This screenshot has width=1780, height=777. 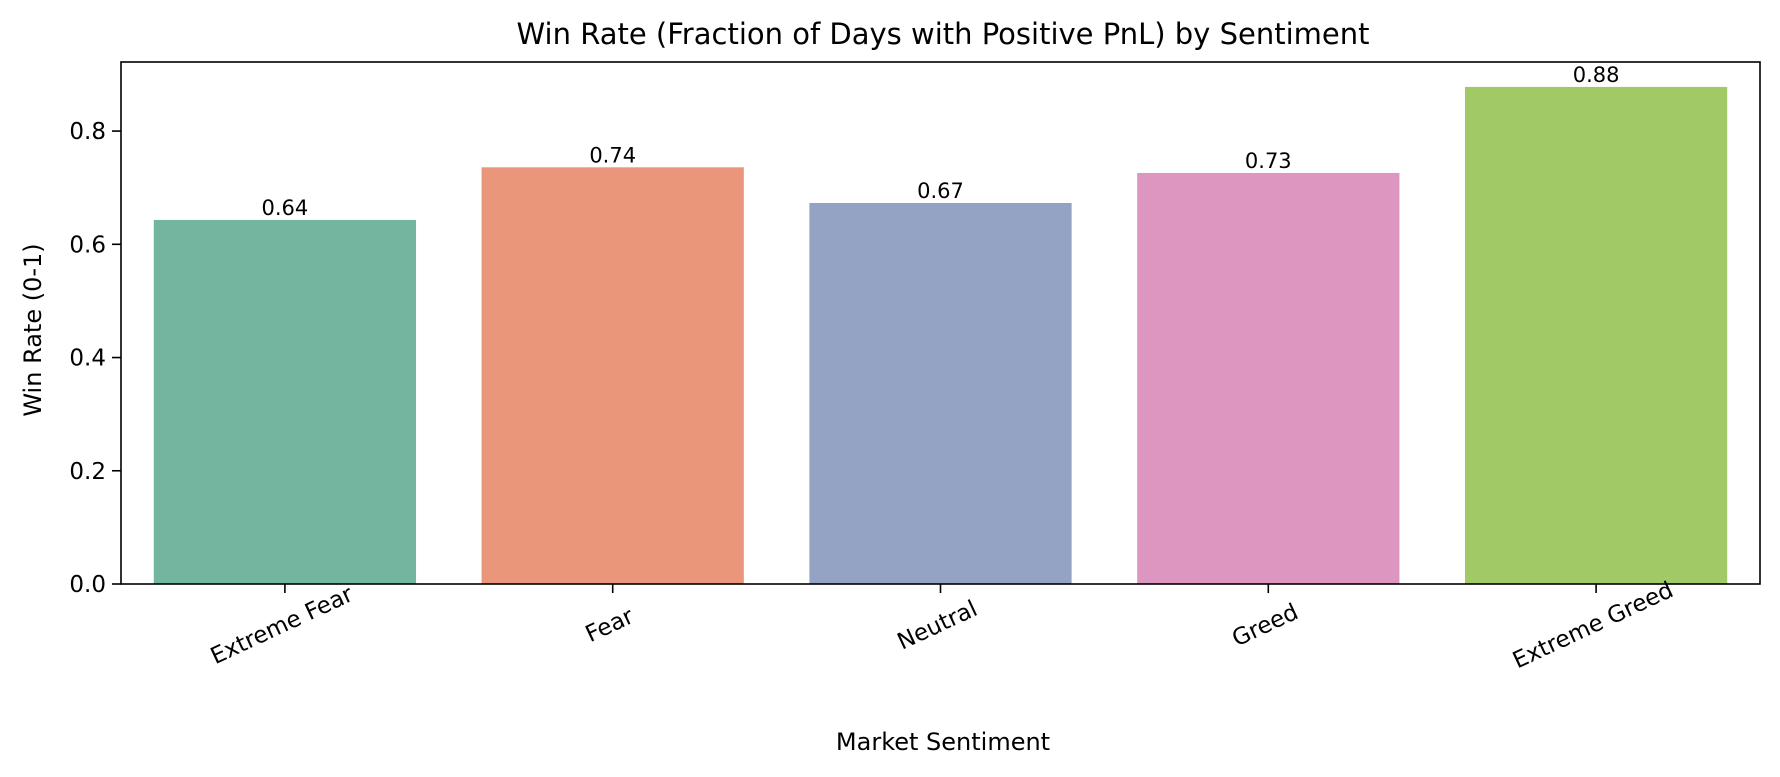 I want to click on y-axis-label: Win Rate (0-1), so click(x=33, y=329).